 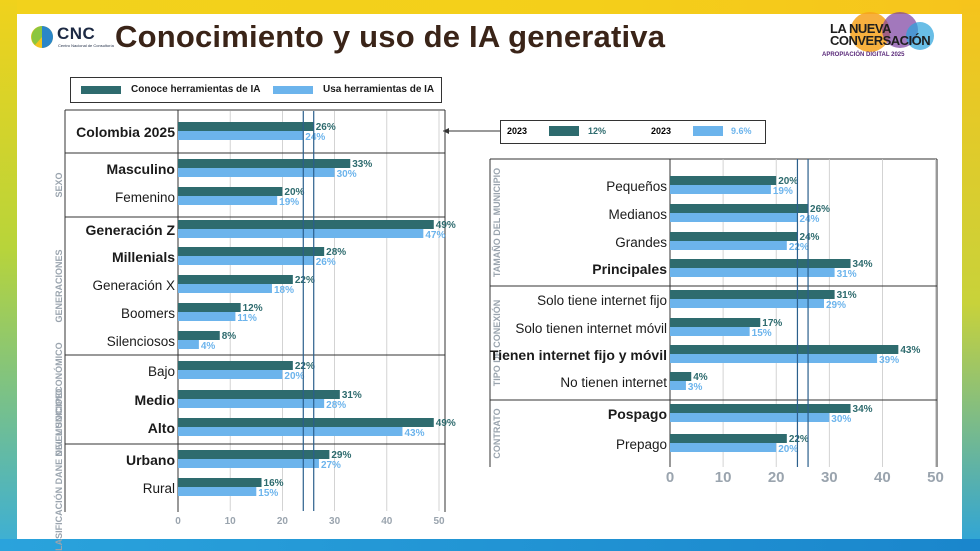 I want to click on chart1-category-label-urbano: Urbano, so click(x=150, y=460).